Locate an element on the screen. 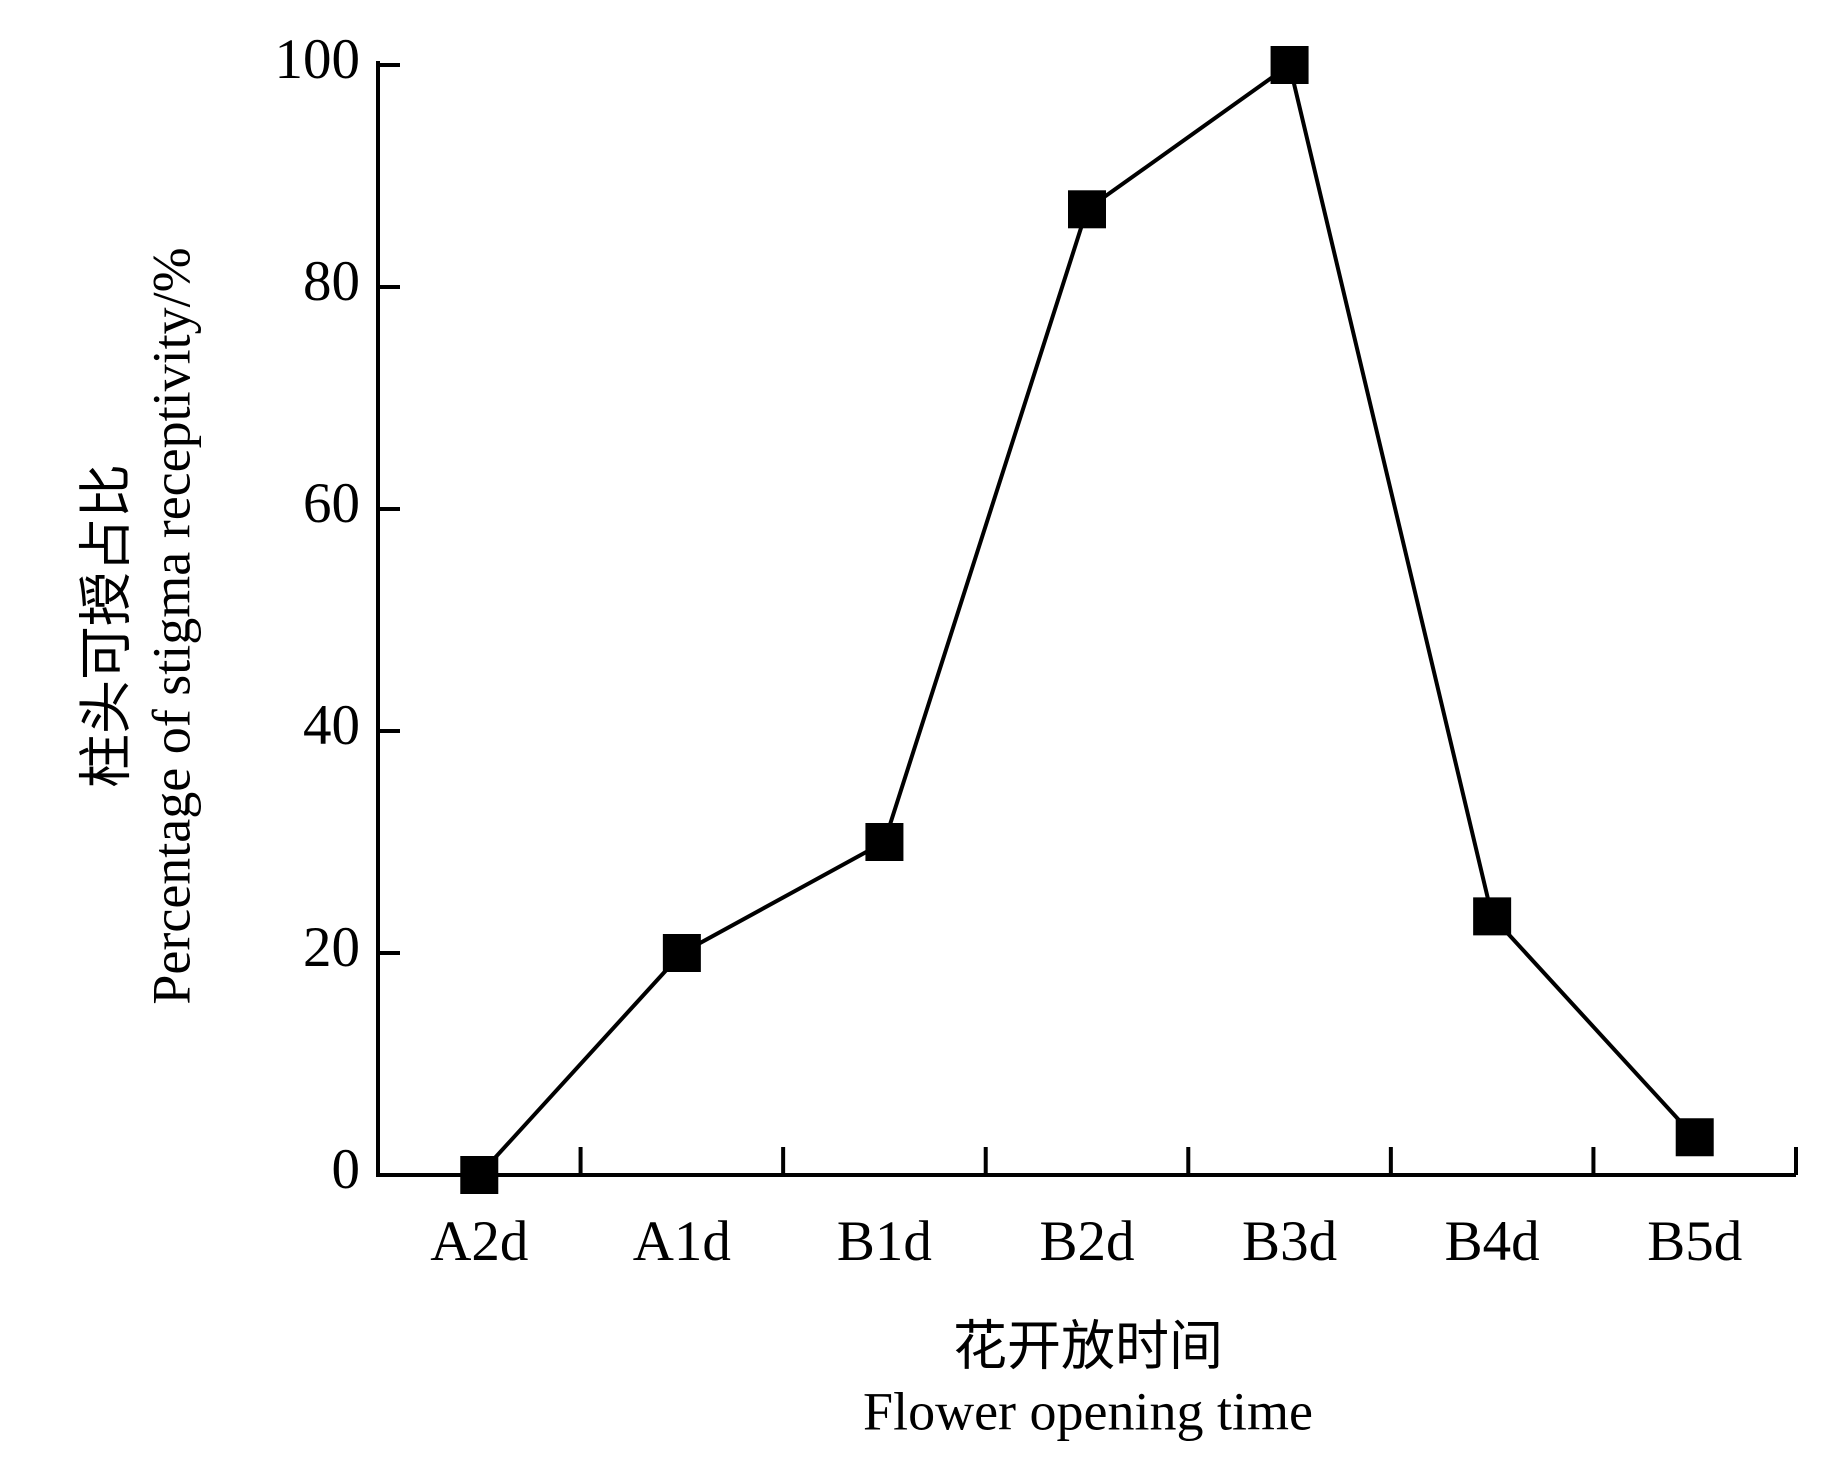 The height and width of the screenshot is (1465, 1843). x-tick-label: B2d is located at coordinates (1086, 1241).